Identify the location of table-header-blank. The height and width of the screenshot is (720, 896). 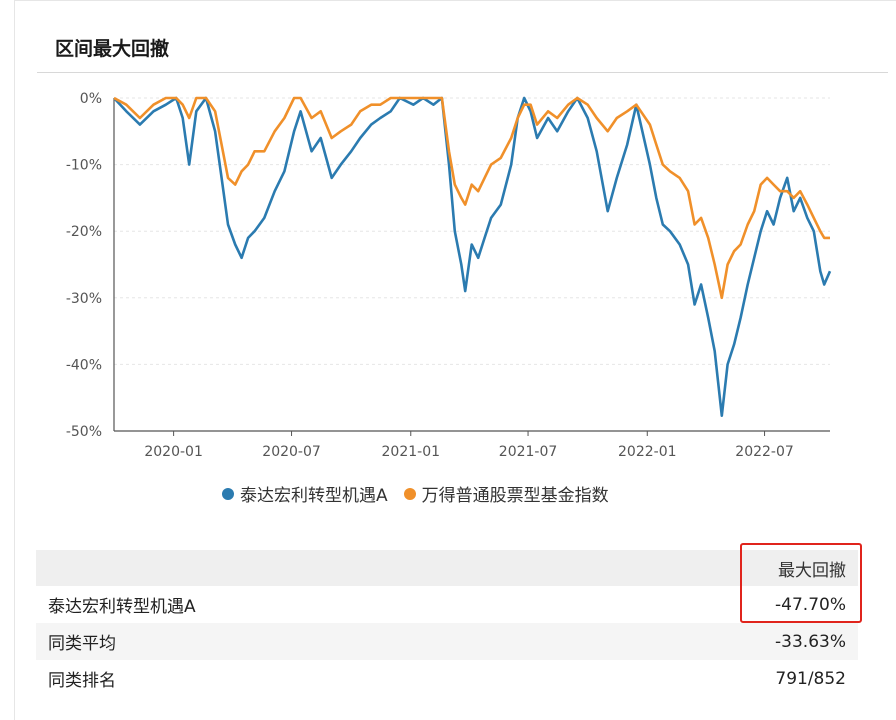
(301, 568).